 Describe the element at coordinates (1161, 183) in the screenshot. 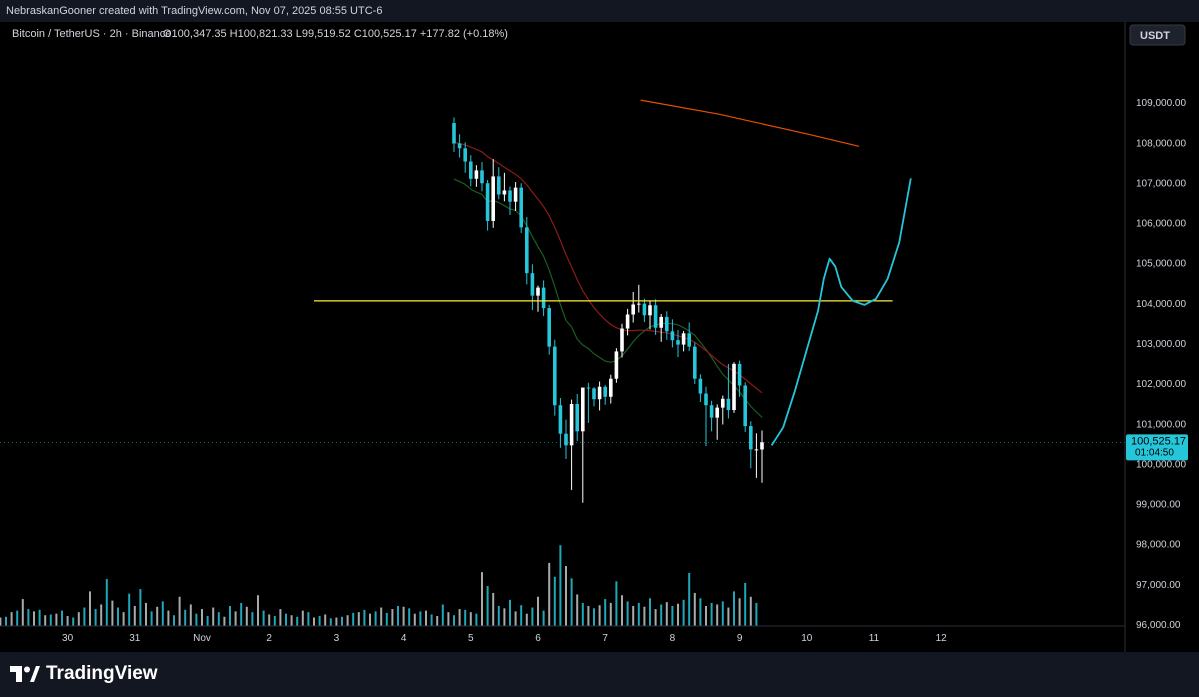

I see `price-tick-label: 107,000.00` at that location.